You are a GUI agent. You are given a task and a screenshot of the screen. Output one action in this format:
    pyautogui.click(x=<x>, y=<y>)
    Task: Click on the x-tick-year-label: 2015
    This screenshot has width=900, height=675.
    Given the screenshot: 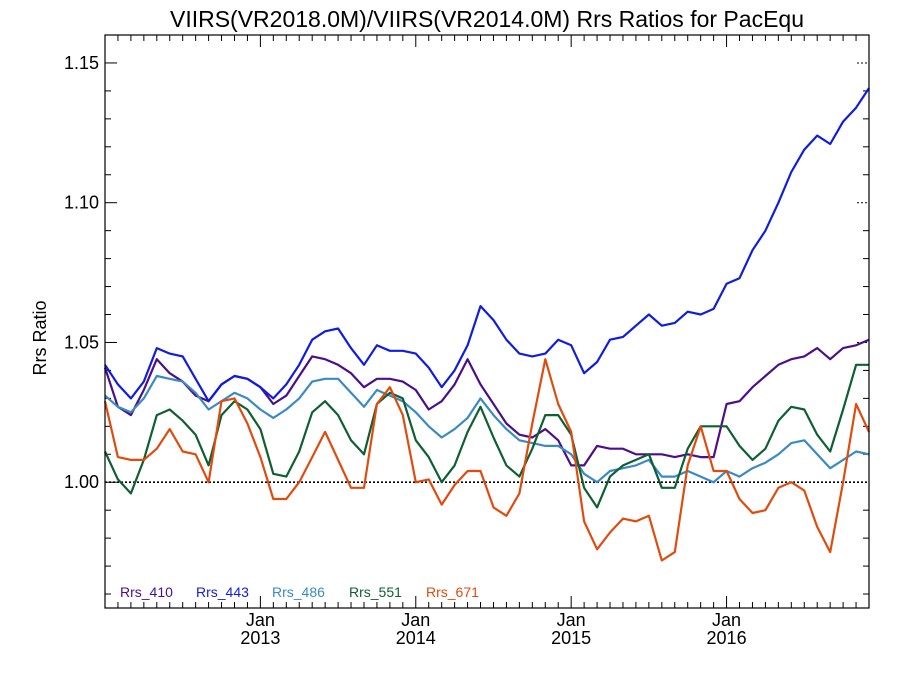 What is the action you would take?
    pyautogui.click(x=571, y=638)
    